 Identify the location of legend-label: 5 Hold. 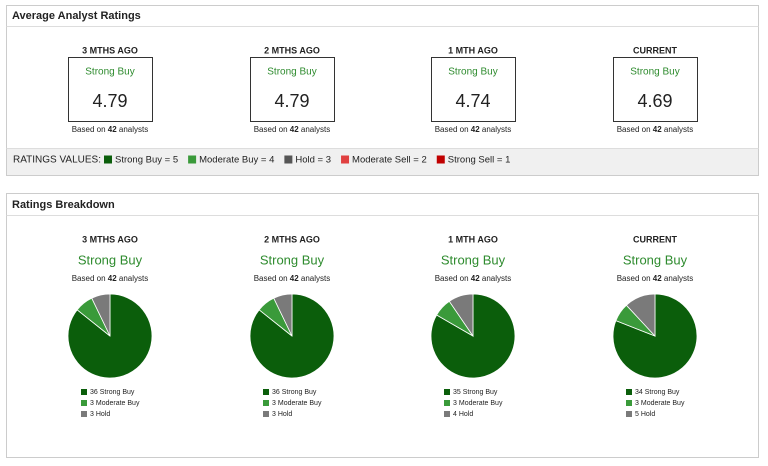
(645, 414).